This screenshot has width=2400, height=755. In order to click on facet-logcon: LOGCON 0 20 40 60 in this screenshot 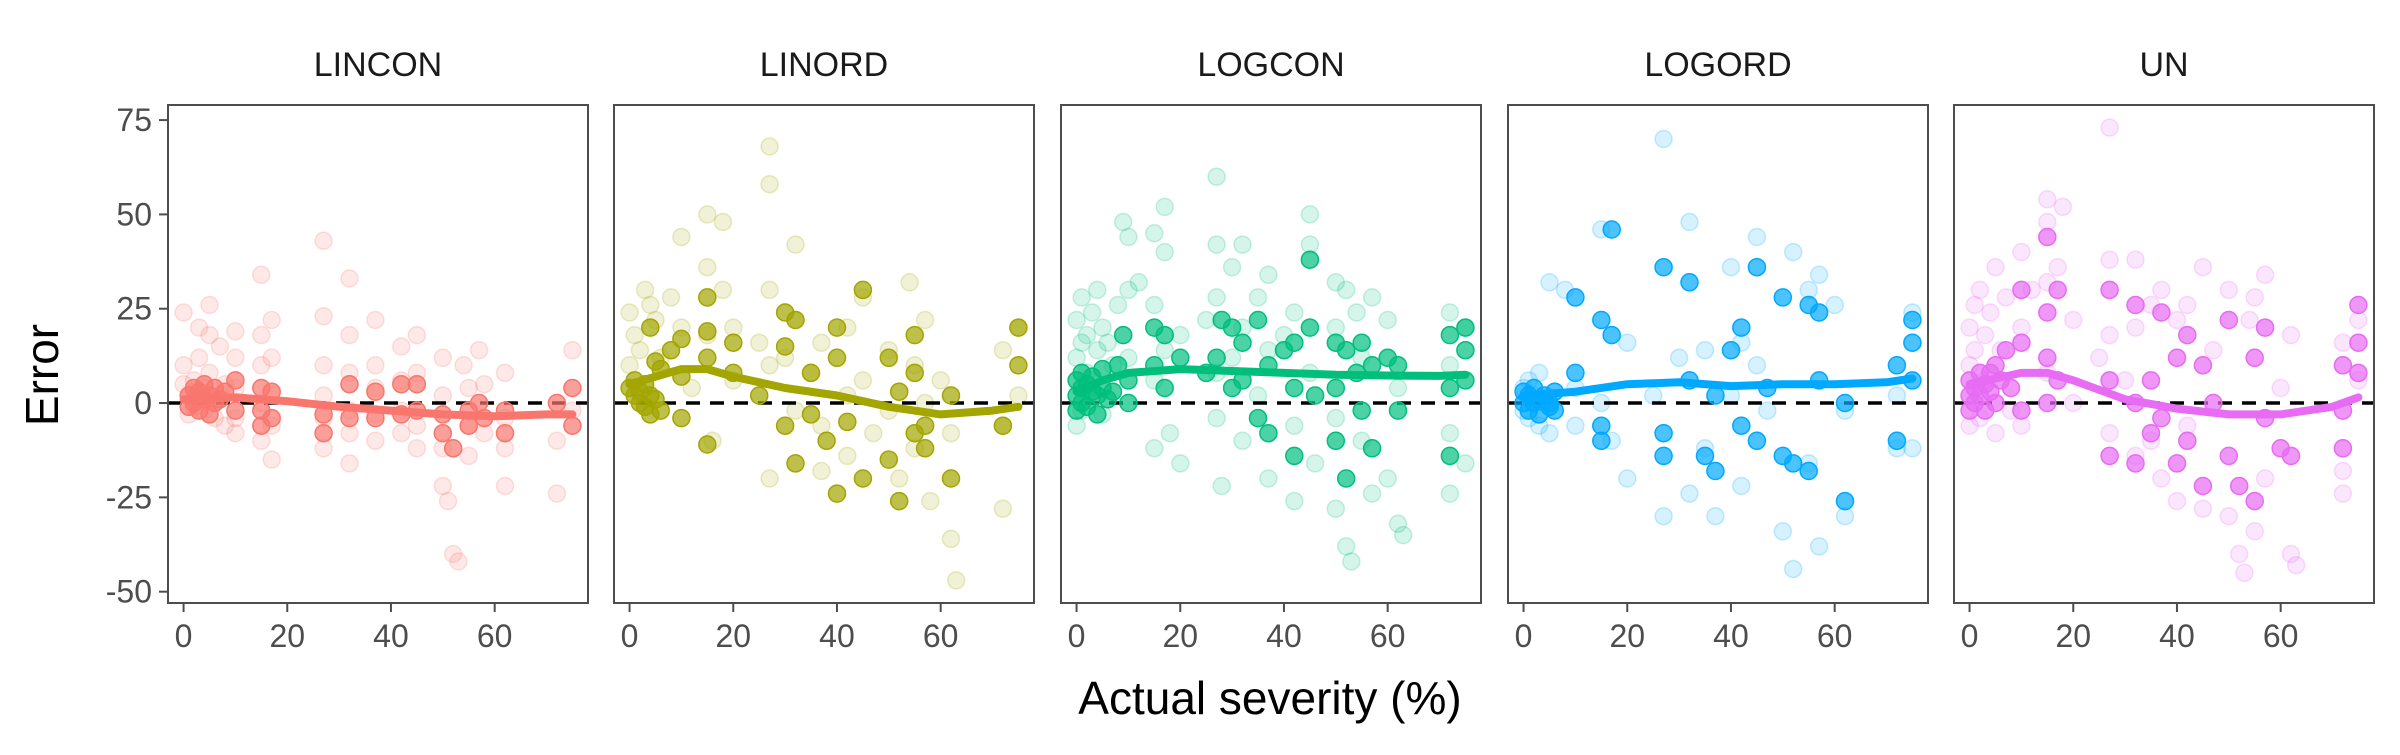, I will do `click(1271, 350)`.